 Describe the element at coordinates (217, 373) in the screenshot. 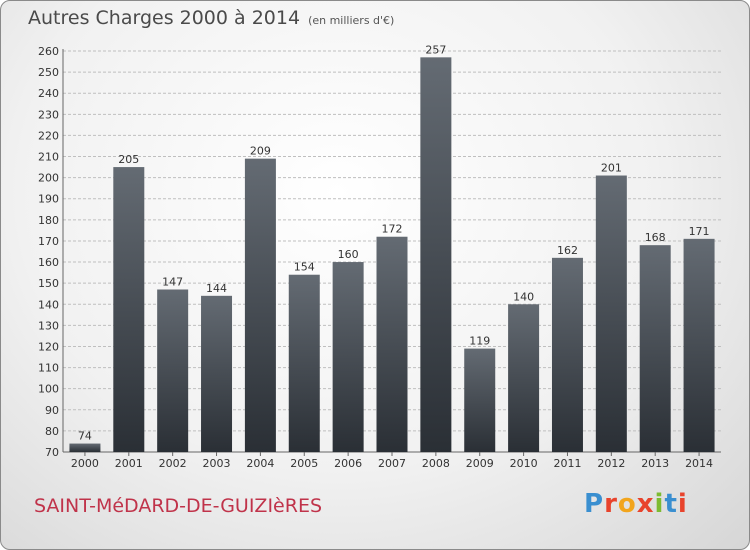

I see `bar-2003` at that location.